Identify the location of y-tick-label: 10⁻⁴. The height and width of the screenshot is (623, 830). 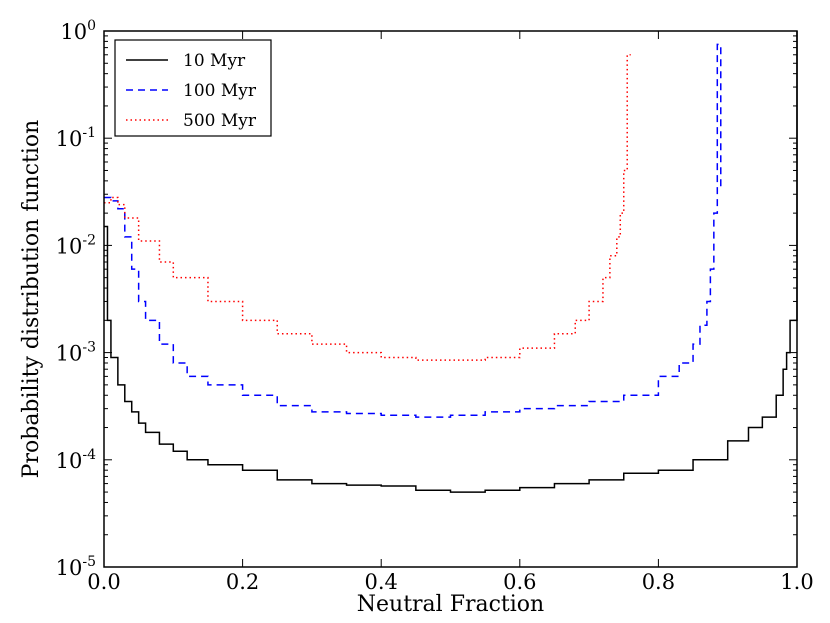
(76, 460).